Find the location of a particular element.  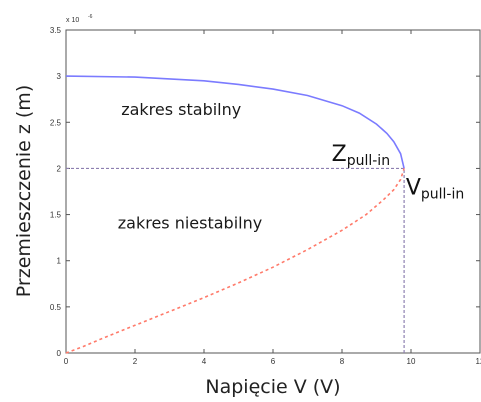

region-annotation: zakres niestabilny is located at coordinates (190, 222).